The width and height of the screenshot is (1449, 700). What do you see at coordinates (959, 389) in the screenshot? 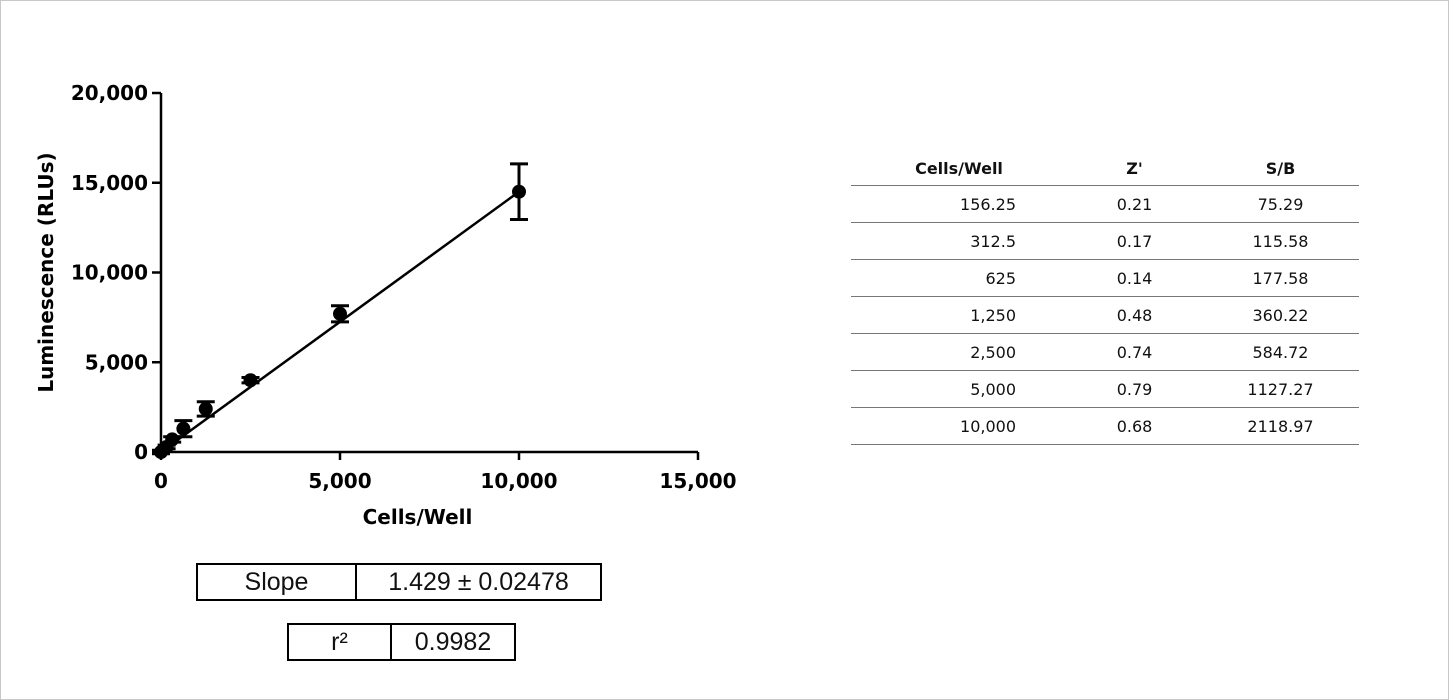
I see `cell-cells-well: 5,000` at bounding box center [959, 389].